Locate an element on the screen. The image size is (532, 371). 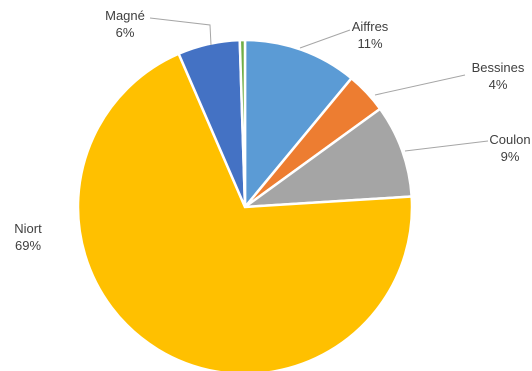
leader-line-bessines is located at coordinates (420, 85).